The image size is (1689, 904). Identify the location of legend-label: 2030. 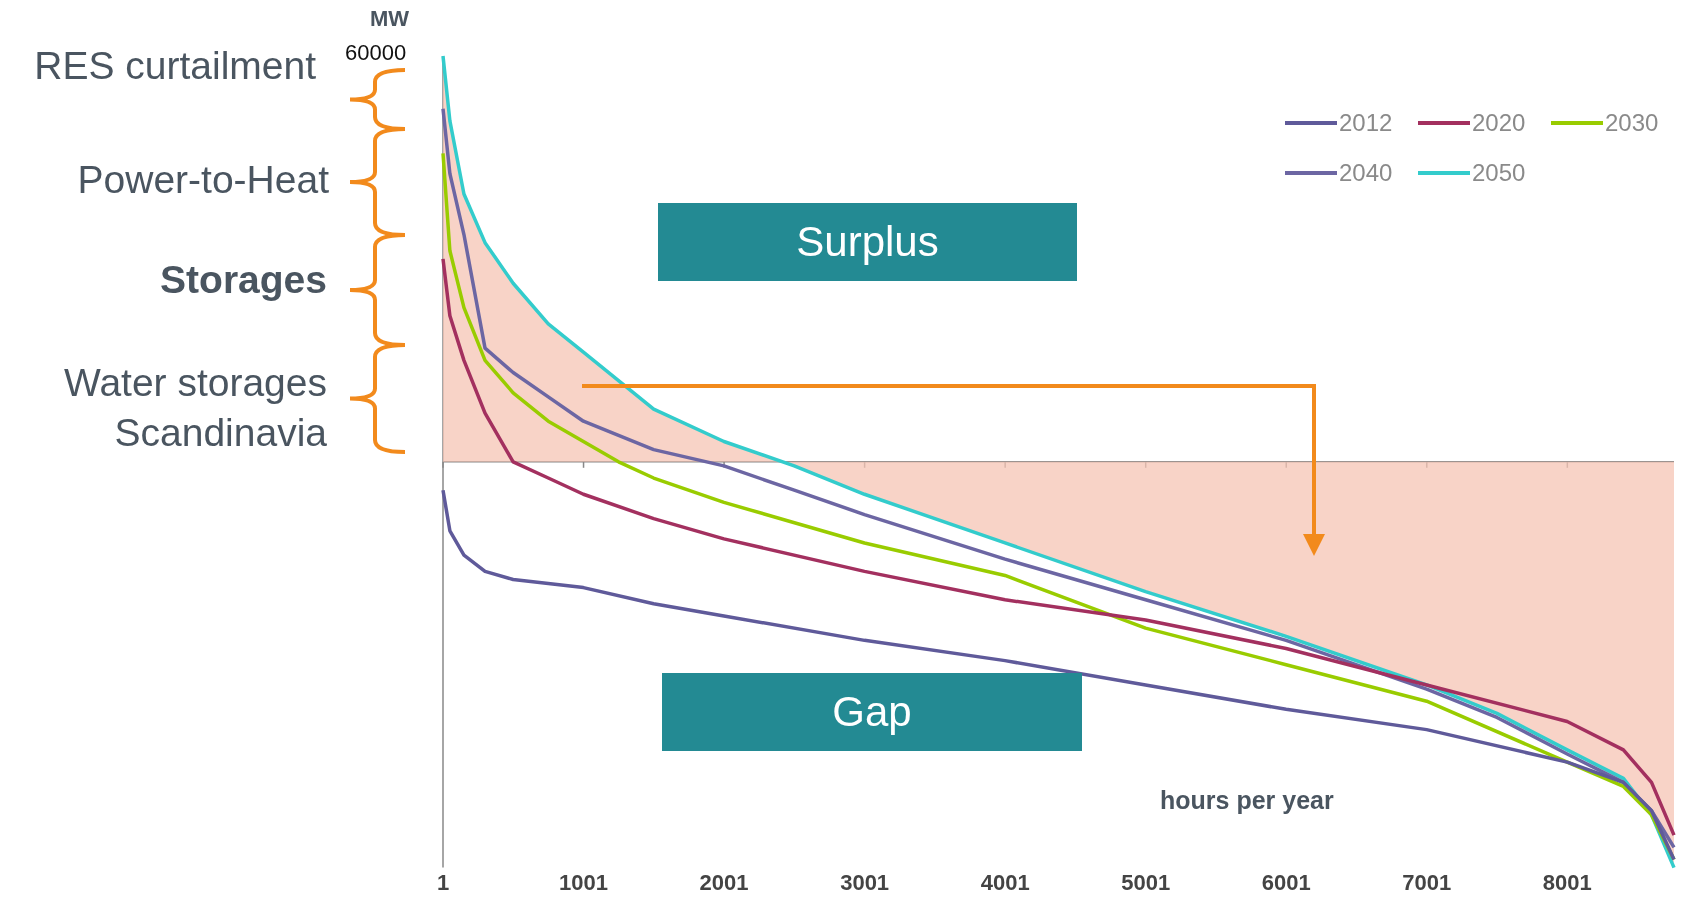
(1632, 123).